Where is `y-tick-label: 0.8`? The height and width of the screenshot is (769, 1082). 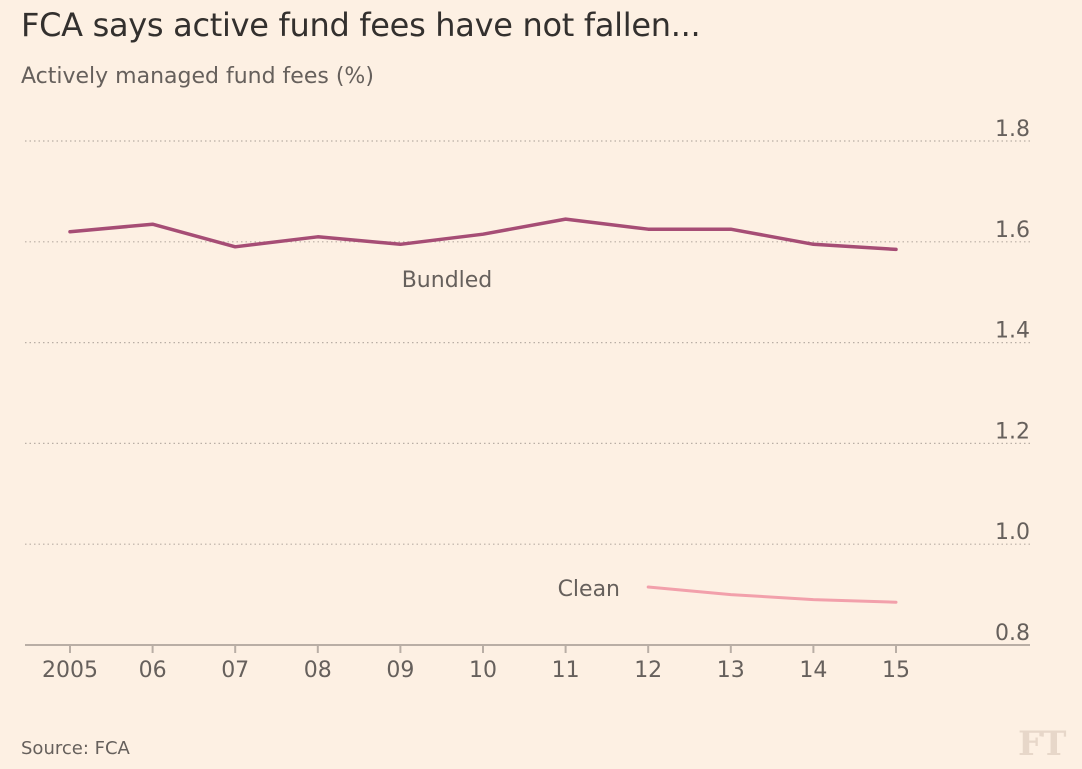
y-tick-label: 0.8 is located at coordinates (1012, 633).